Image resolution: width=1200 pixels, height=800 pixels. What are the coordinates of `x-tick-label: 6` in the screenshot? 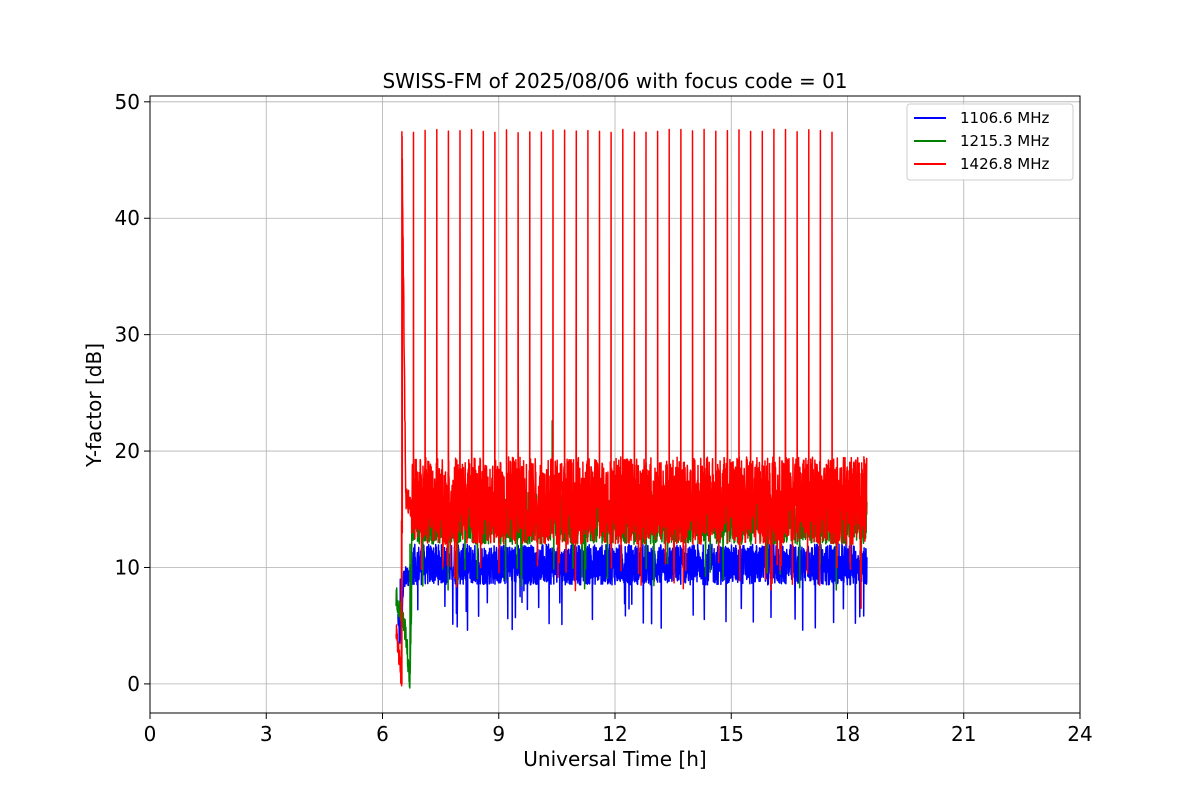 It's located at (382, 734).